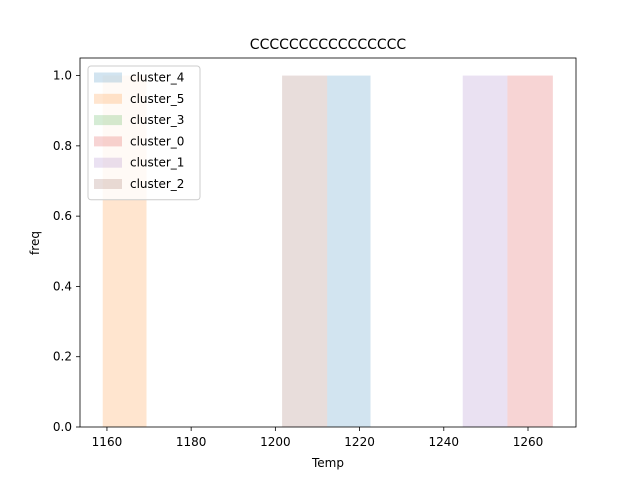  Describe the element at coordinates (444, 442) in the screenshot. I see `x-tick-label: 1240` at that location.